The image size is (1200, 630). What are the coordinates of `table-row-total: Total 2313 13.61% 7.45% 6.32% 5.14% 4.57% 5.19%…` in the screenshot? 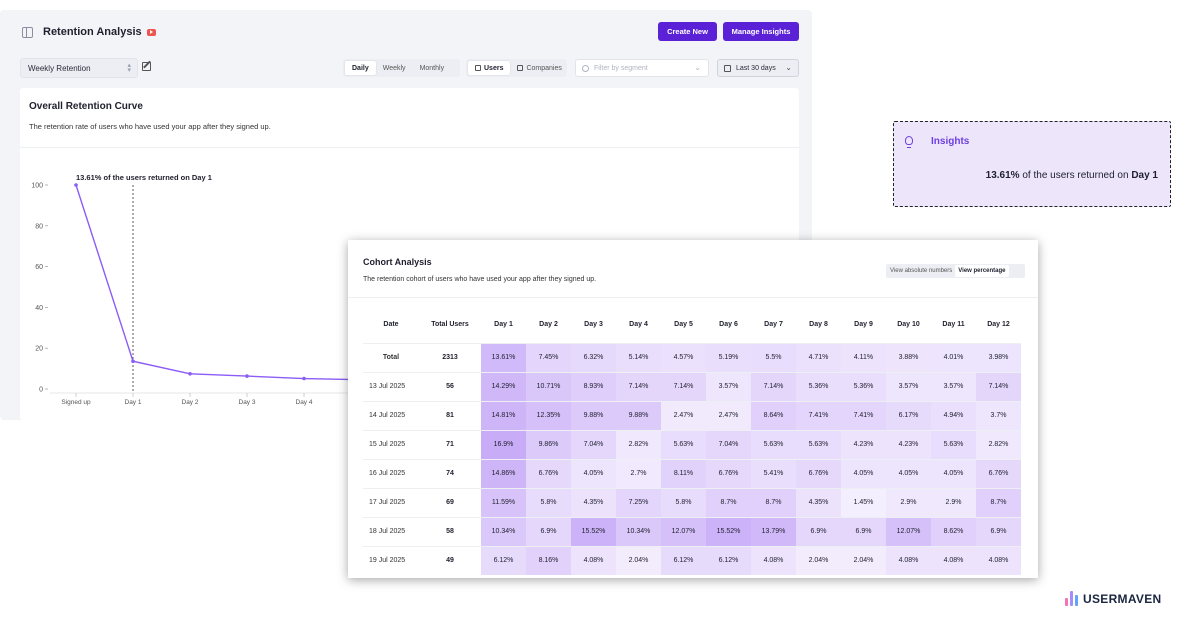 It's located at (692, 357).